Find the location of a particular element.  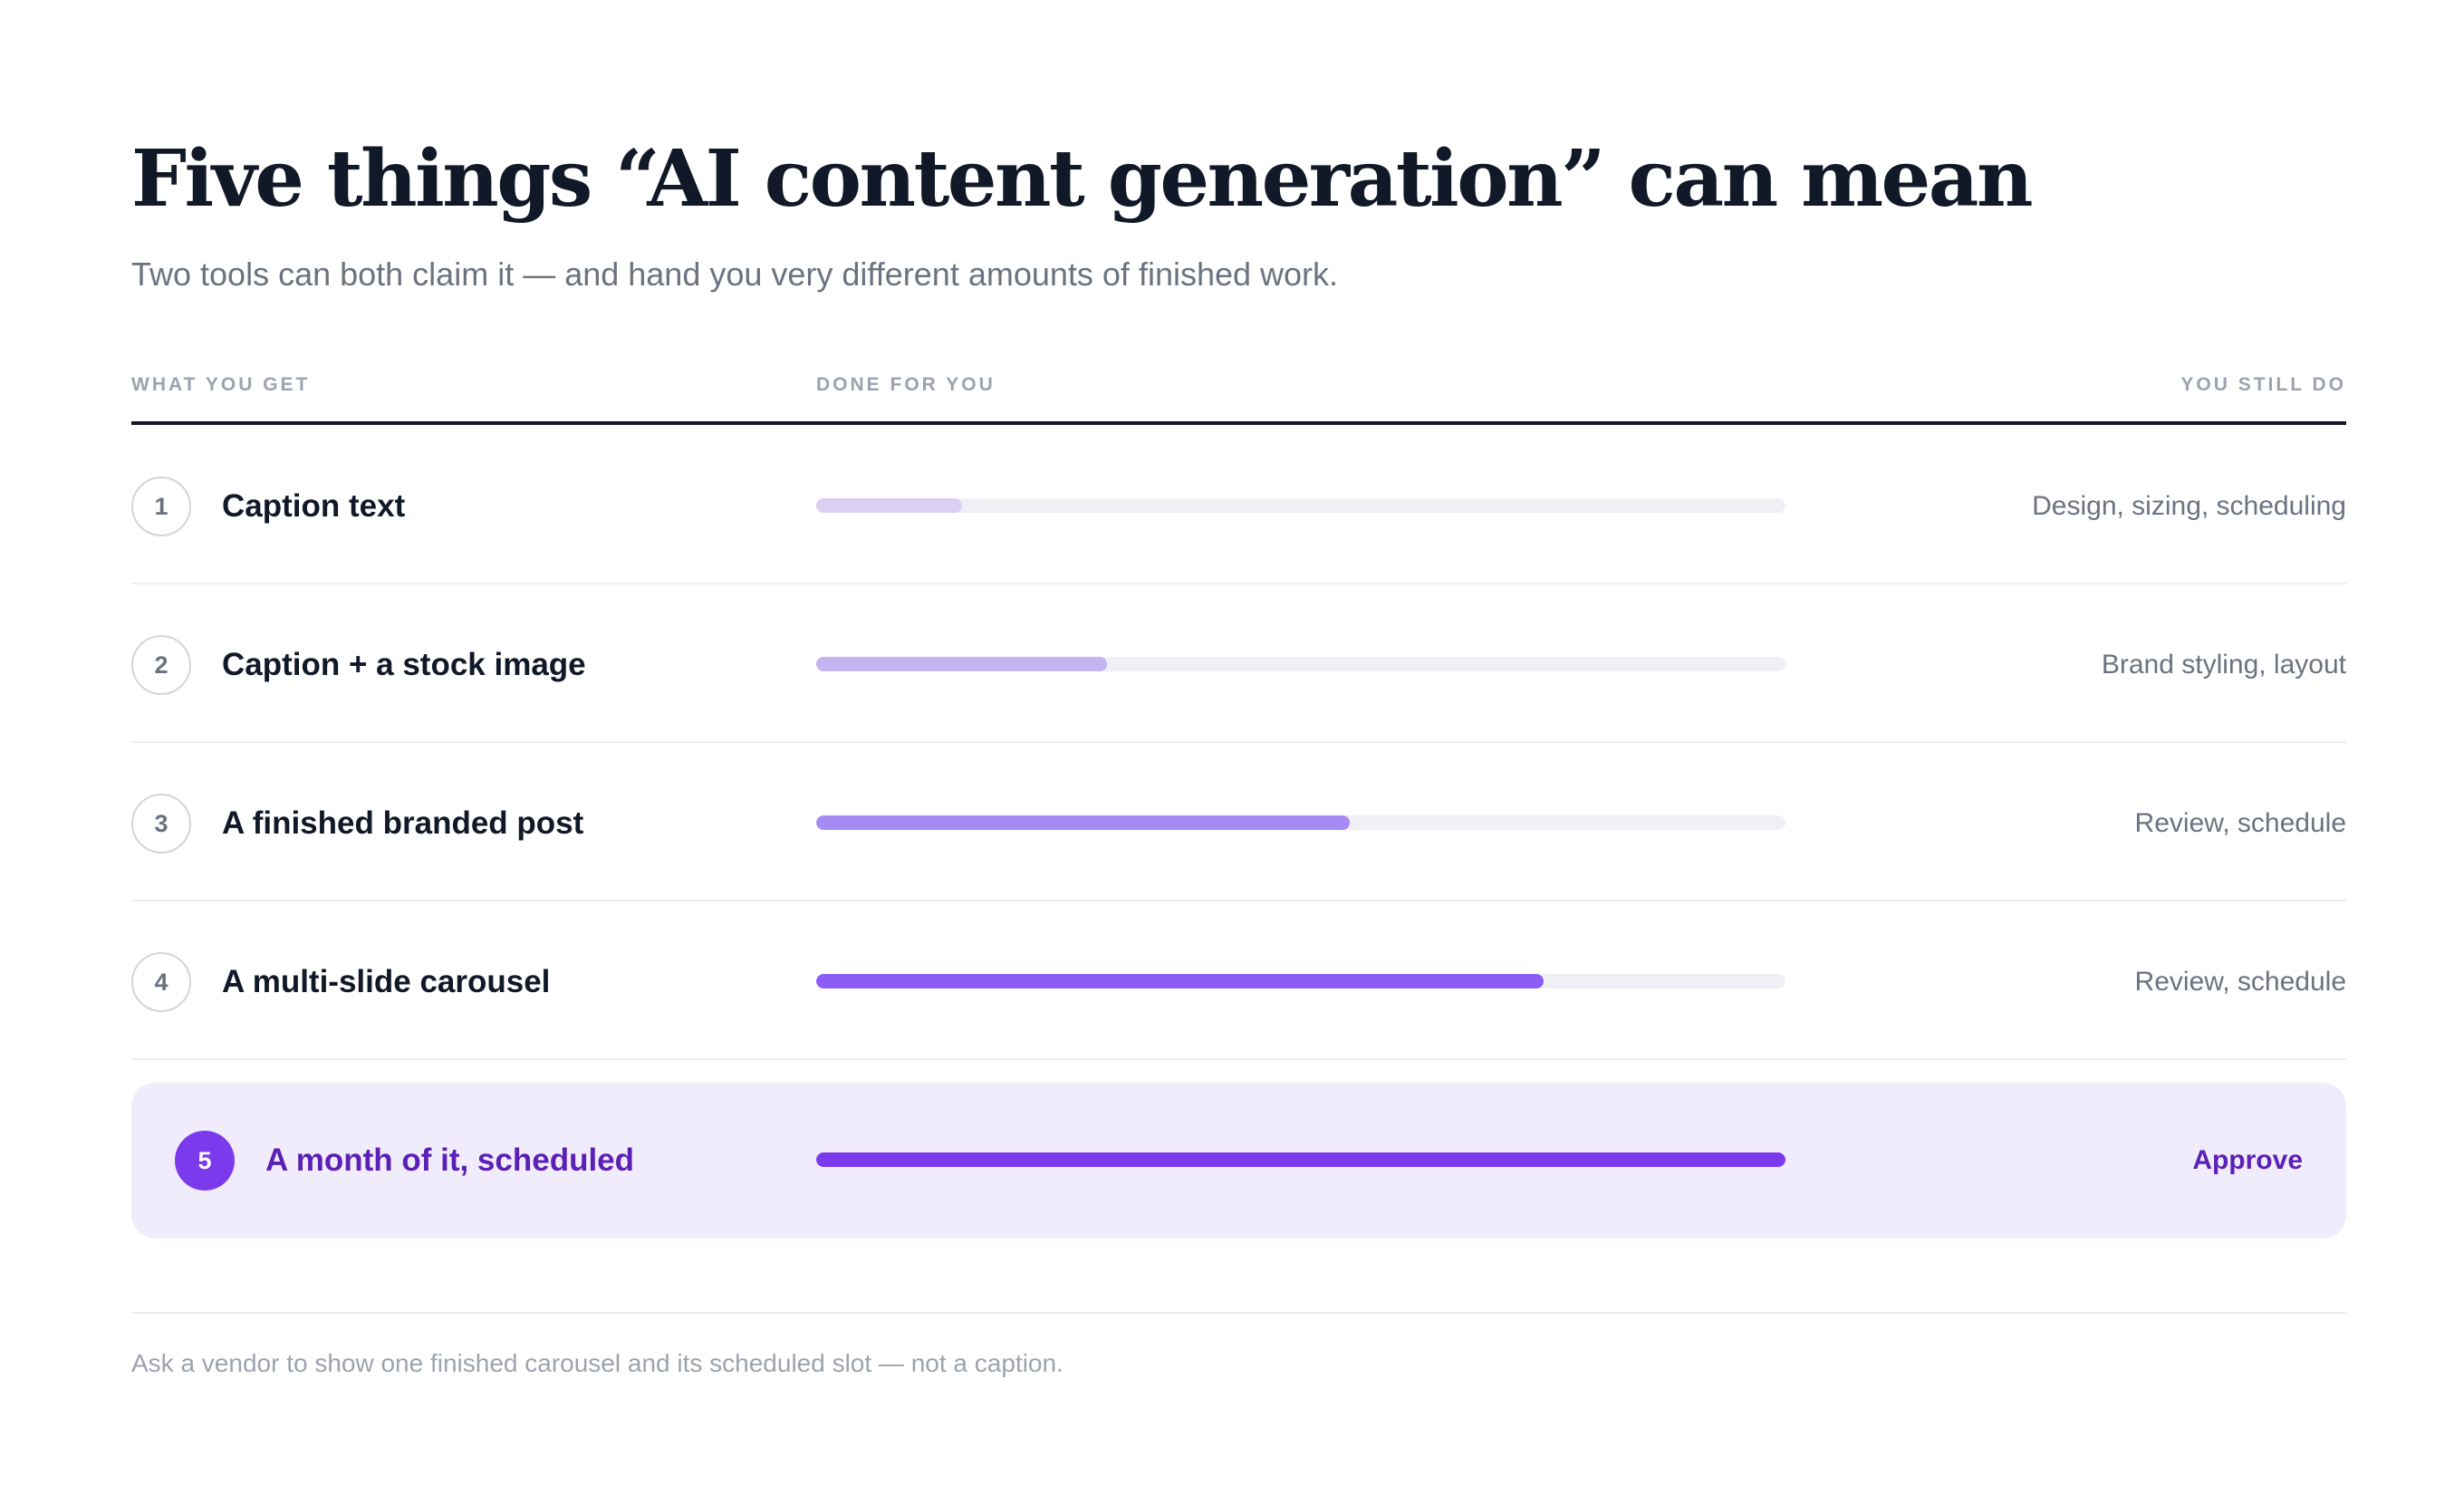

footer-divider is located at coordinates (1238, 1313).